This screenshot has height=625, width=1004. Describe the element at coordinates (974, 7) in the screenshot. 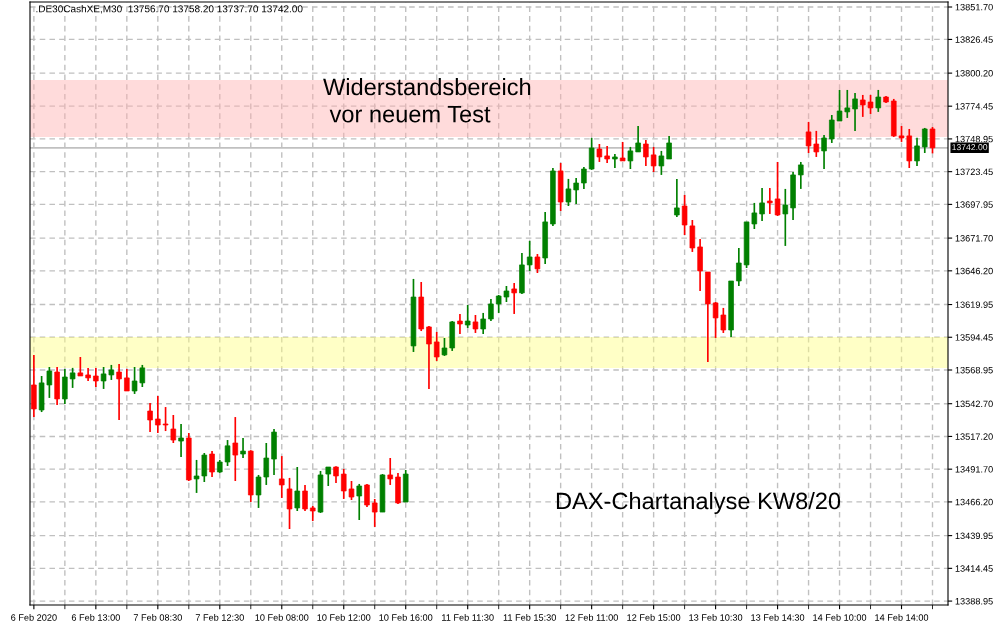

I see `y-tick-label: 13851.70` at that location.